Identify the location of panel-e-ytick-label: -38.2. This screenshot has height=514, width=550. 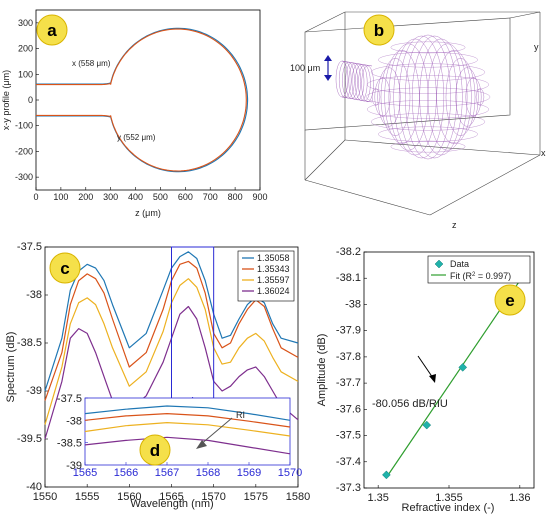
(348, 252).